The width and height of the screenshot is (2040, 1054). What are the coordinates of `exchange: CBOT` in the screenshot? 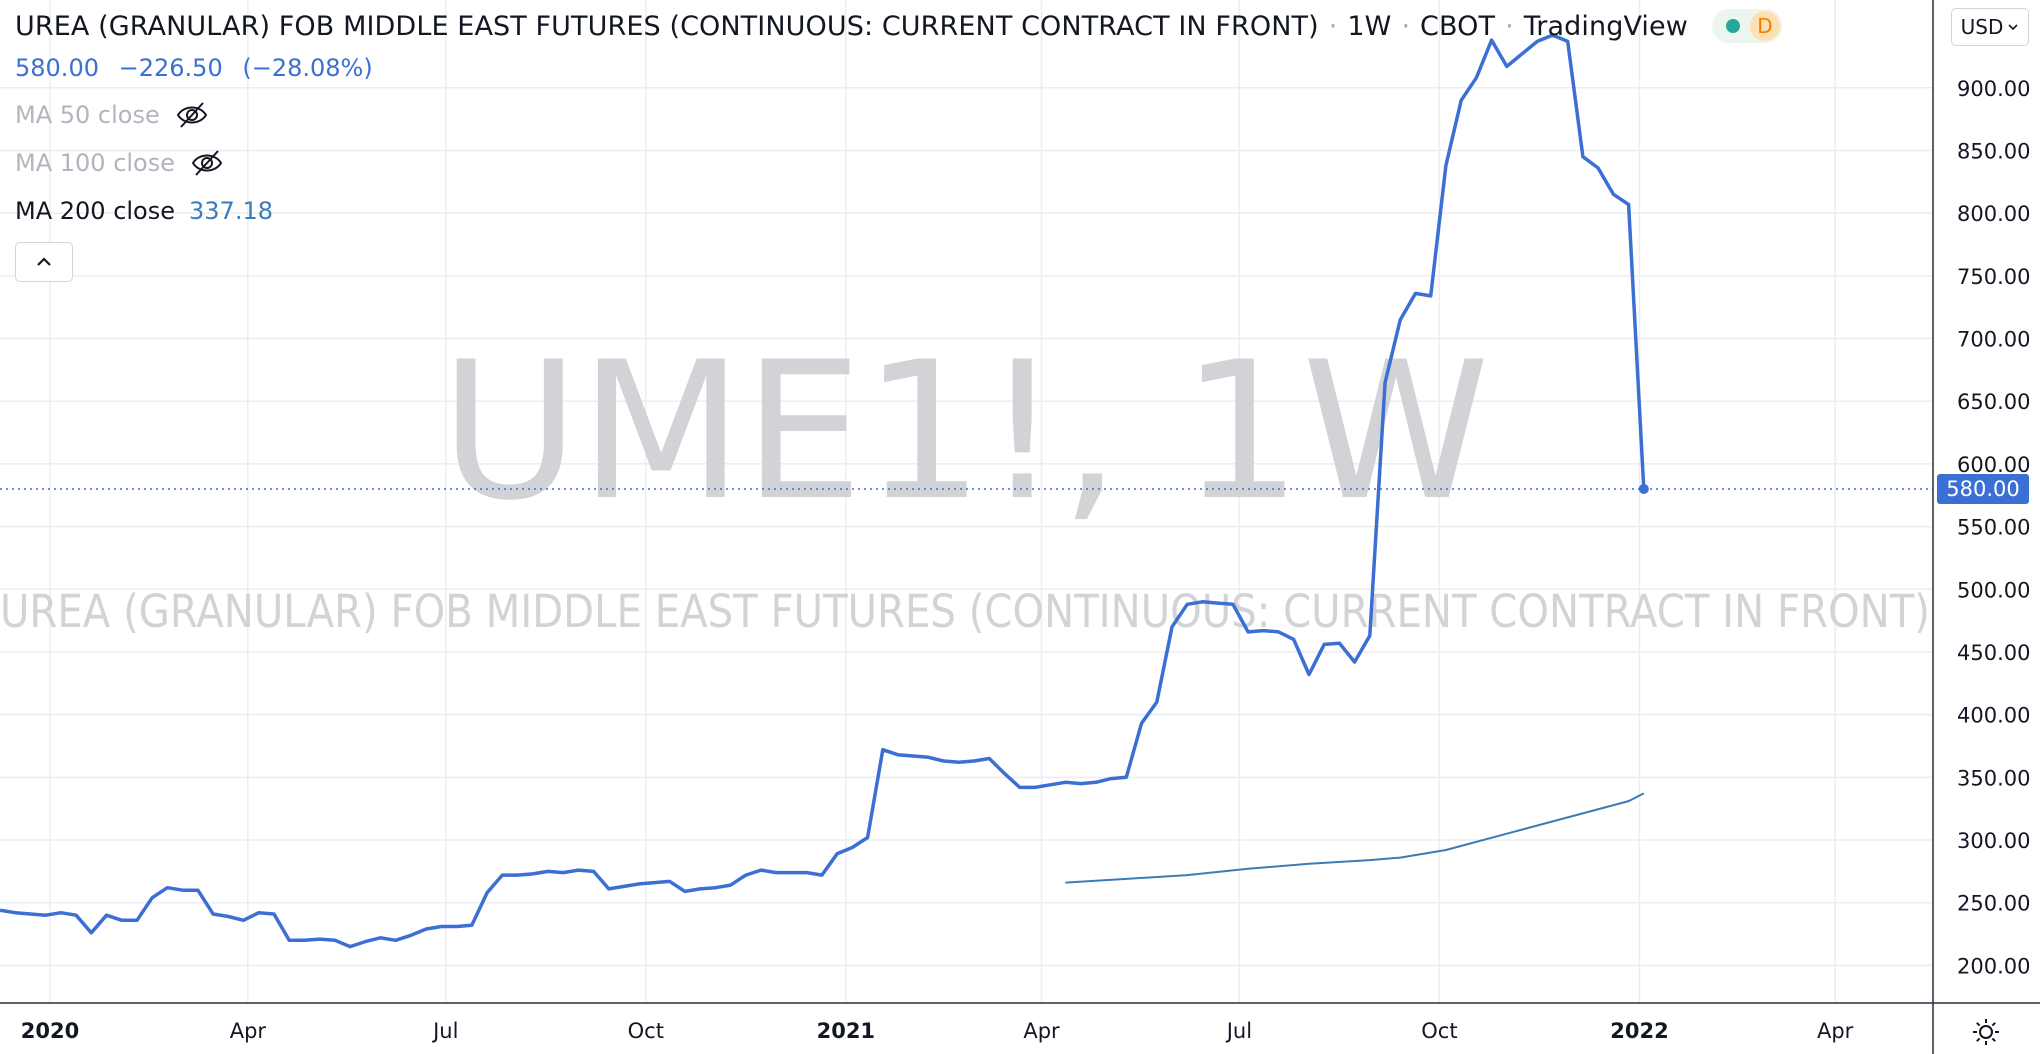 It's located at (1458, 26).